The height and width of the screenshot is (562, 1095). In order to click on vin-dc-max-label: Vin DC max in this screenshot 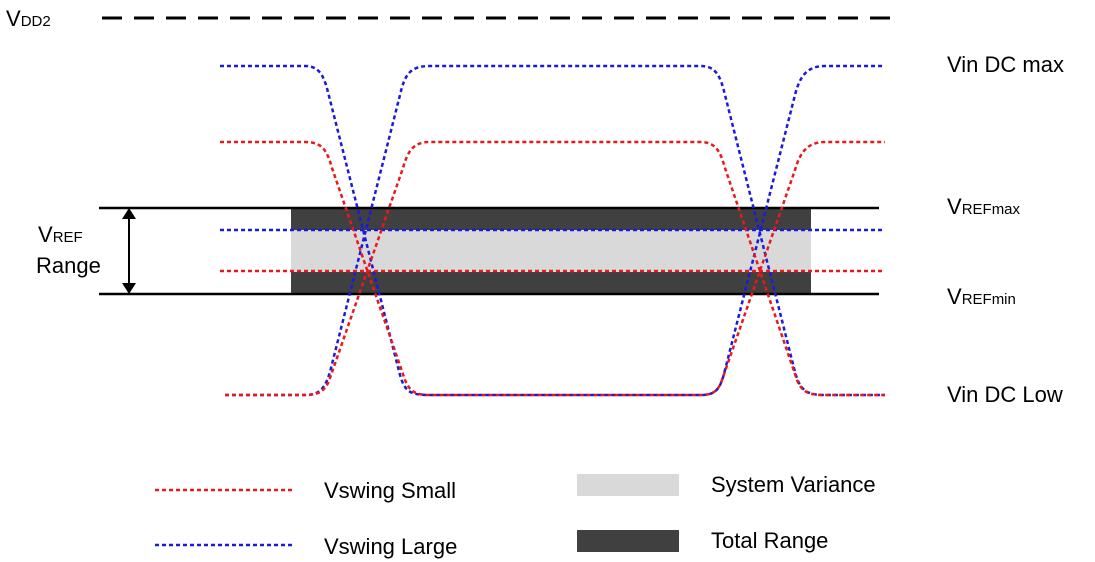, I will do `click(1005, 64)`.